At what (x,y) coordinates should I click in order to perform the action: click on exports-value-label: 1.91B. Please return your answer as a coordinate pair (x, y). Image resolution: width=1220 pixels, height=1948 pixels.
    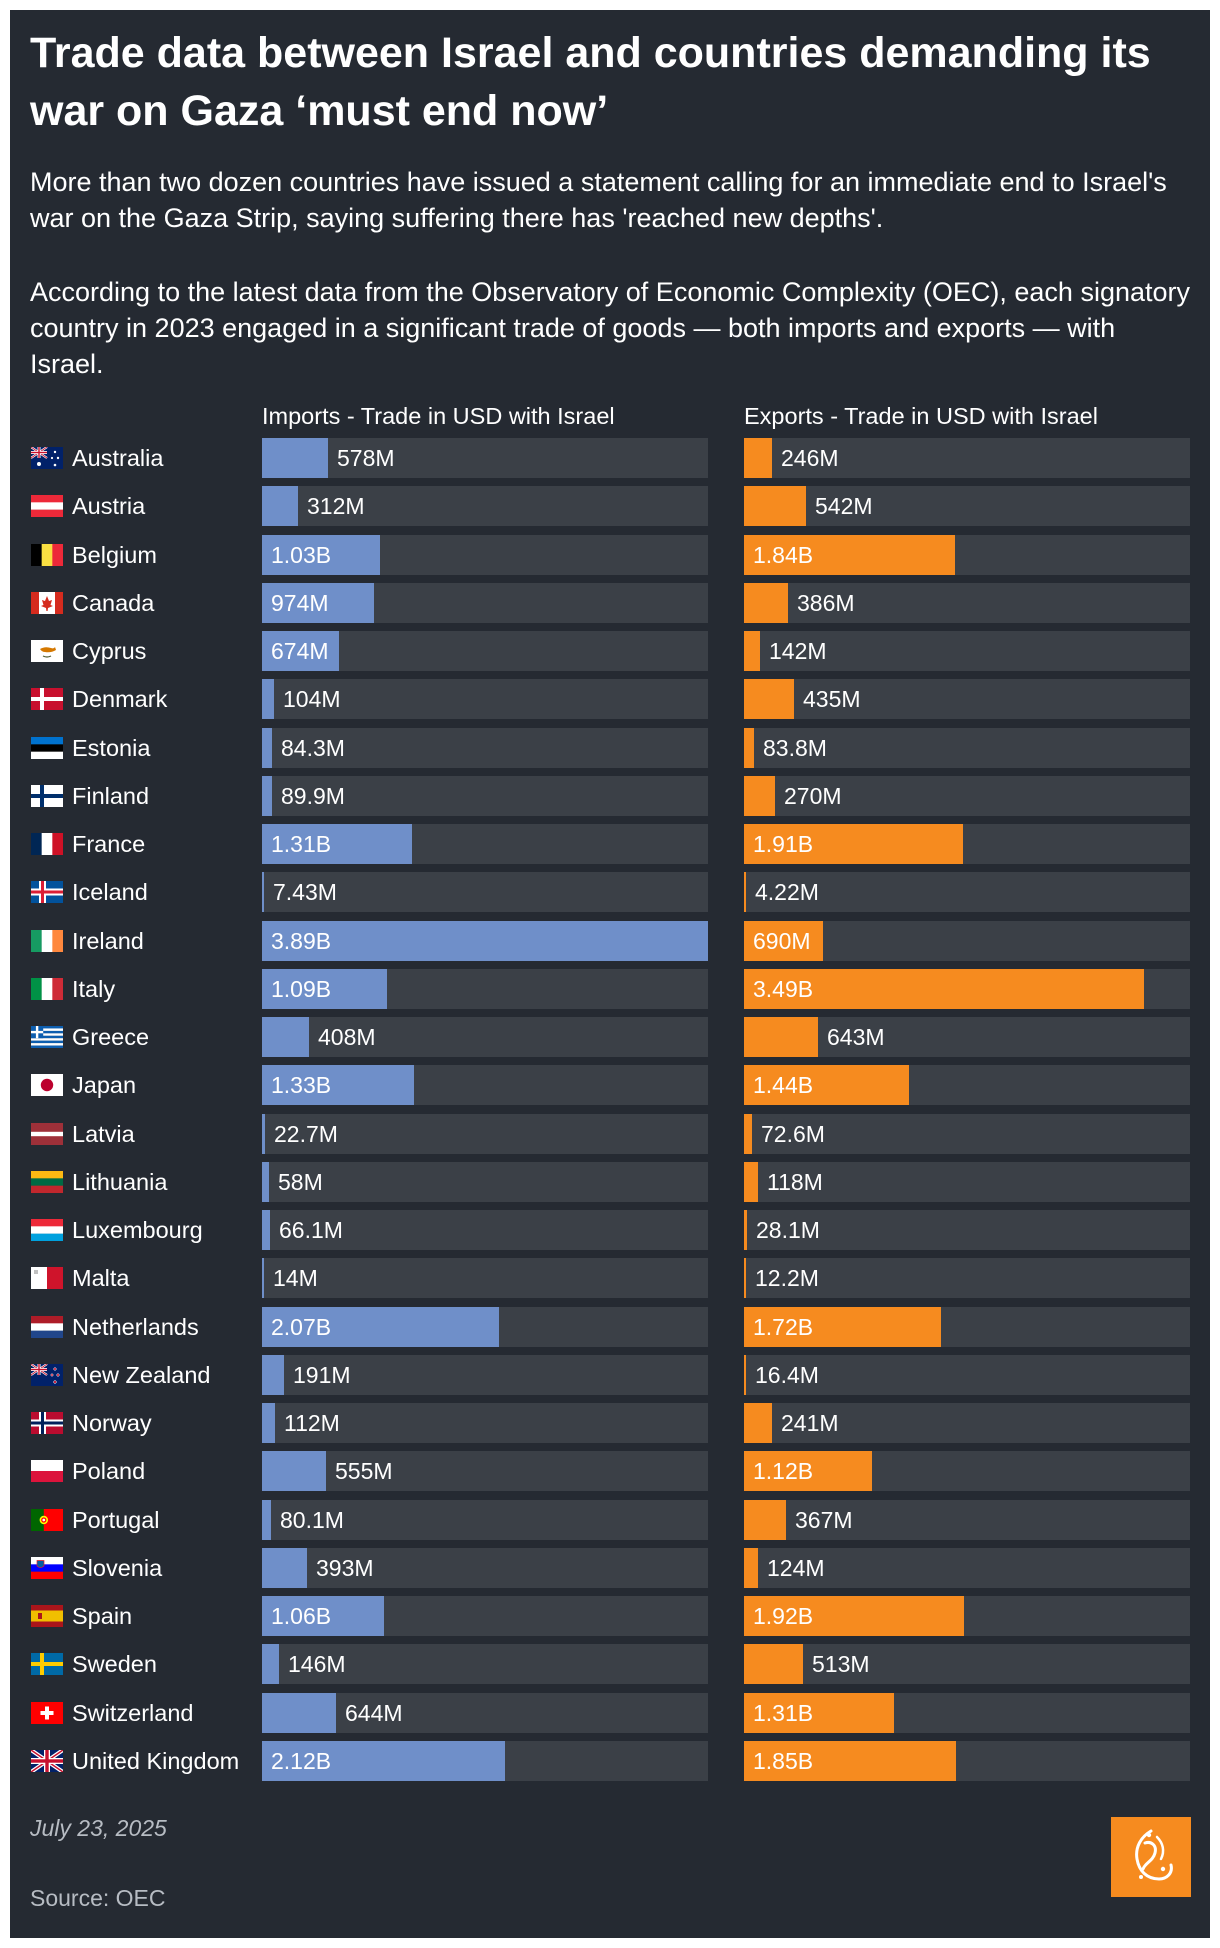
    Looking at the image, I should click on (783, 844).